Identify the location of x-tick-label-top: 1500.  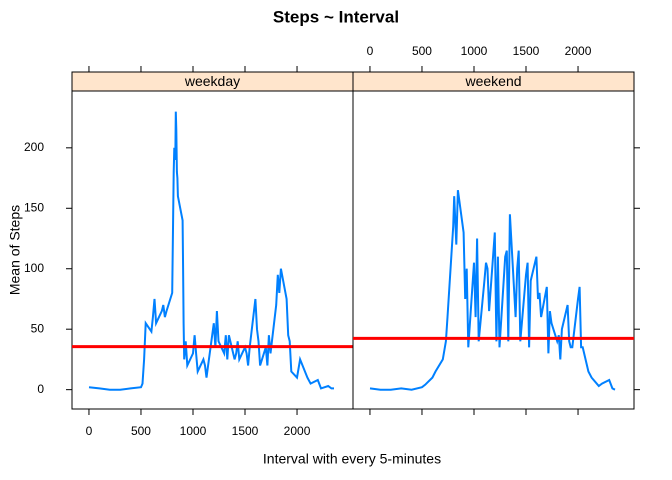
(526, 51).